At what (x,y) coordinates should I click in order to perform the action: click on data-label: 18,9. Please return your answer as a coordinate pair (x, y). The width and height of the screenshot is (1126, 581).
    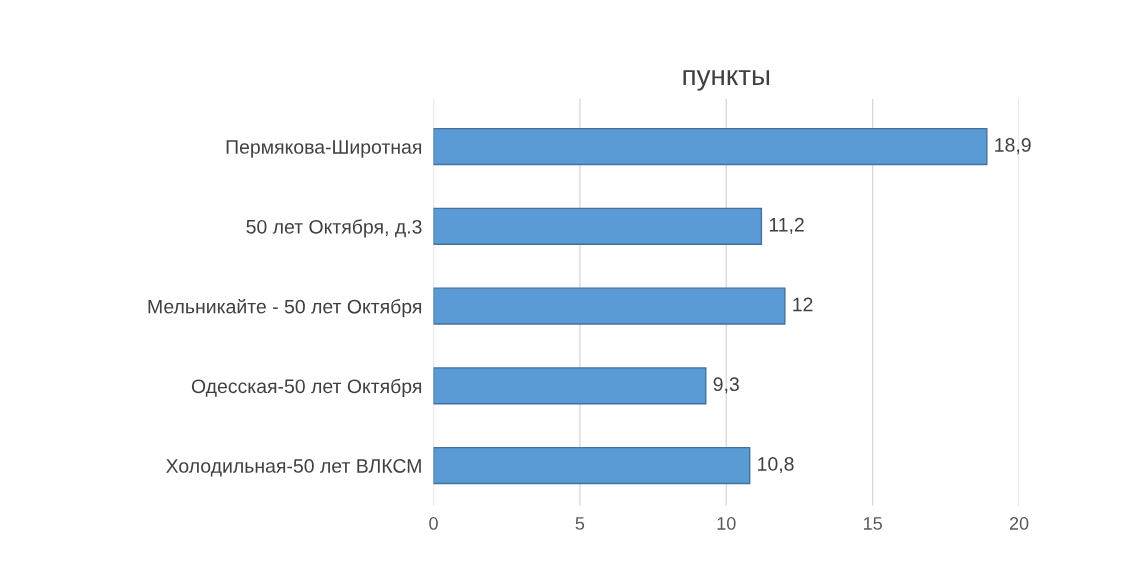
    Looking at the image, I should click on (1013, 146).